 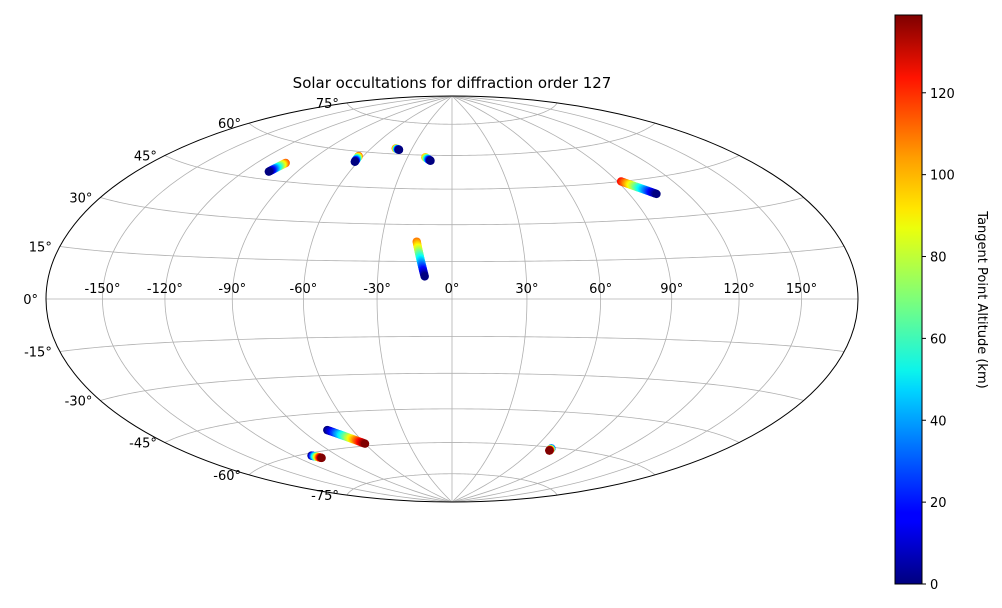 I want to click on lat-tick-label: 60°, so click(x=229, y=124).